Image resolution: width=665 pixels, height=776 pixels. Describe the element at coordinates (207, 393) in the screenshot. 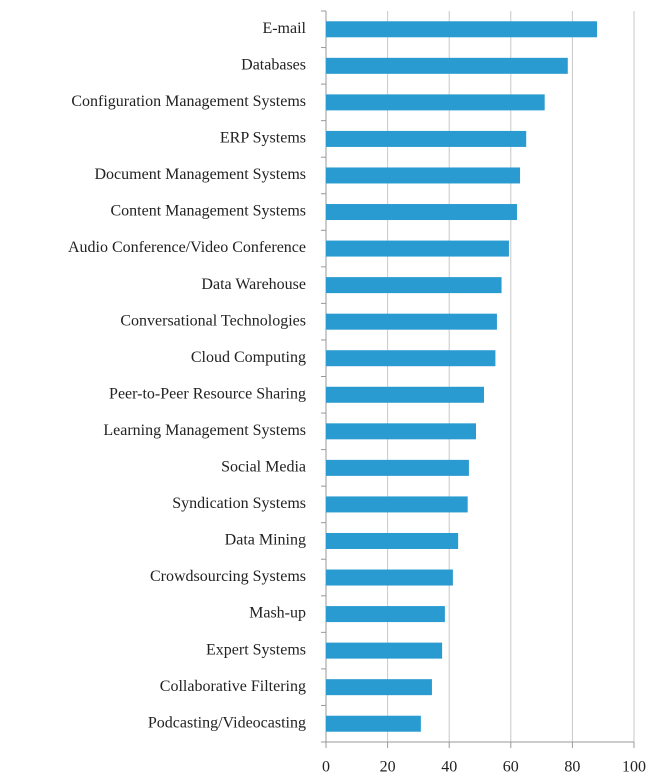

I see `y-tick-label: Peer-to-Peer Resource Sharing` at that location.